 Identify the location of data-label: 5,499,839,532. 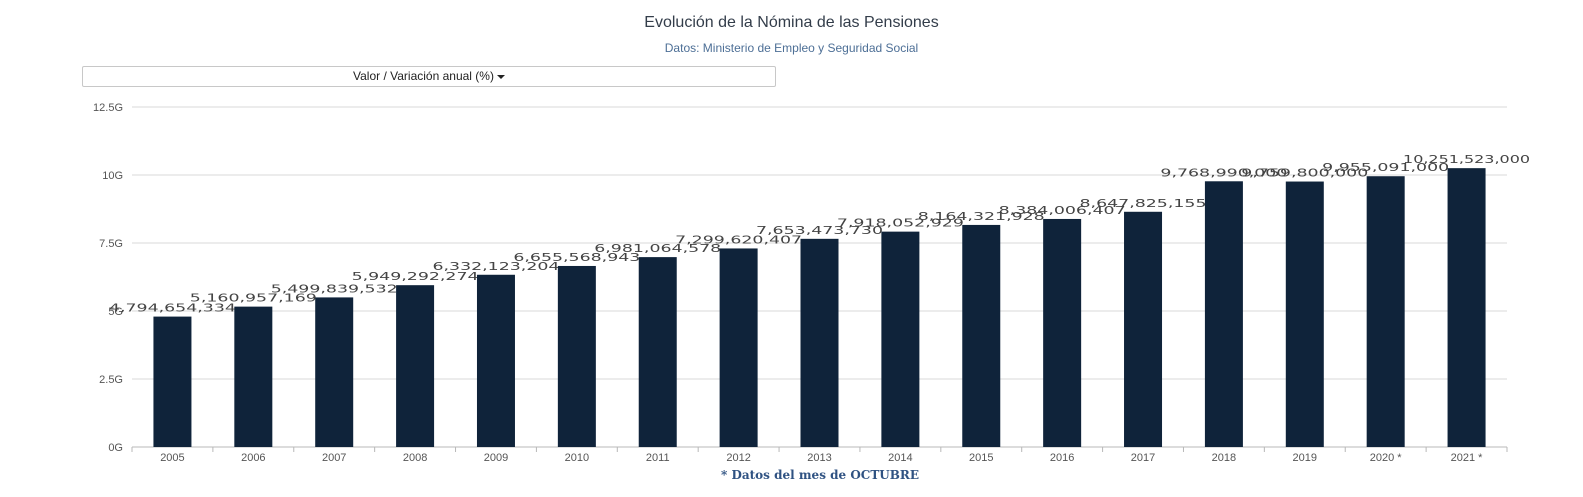
(334, 288).